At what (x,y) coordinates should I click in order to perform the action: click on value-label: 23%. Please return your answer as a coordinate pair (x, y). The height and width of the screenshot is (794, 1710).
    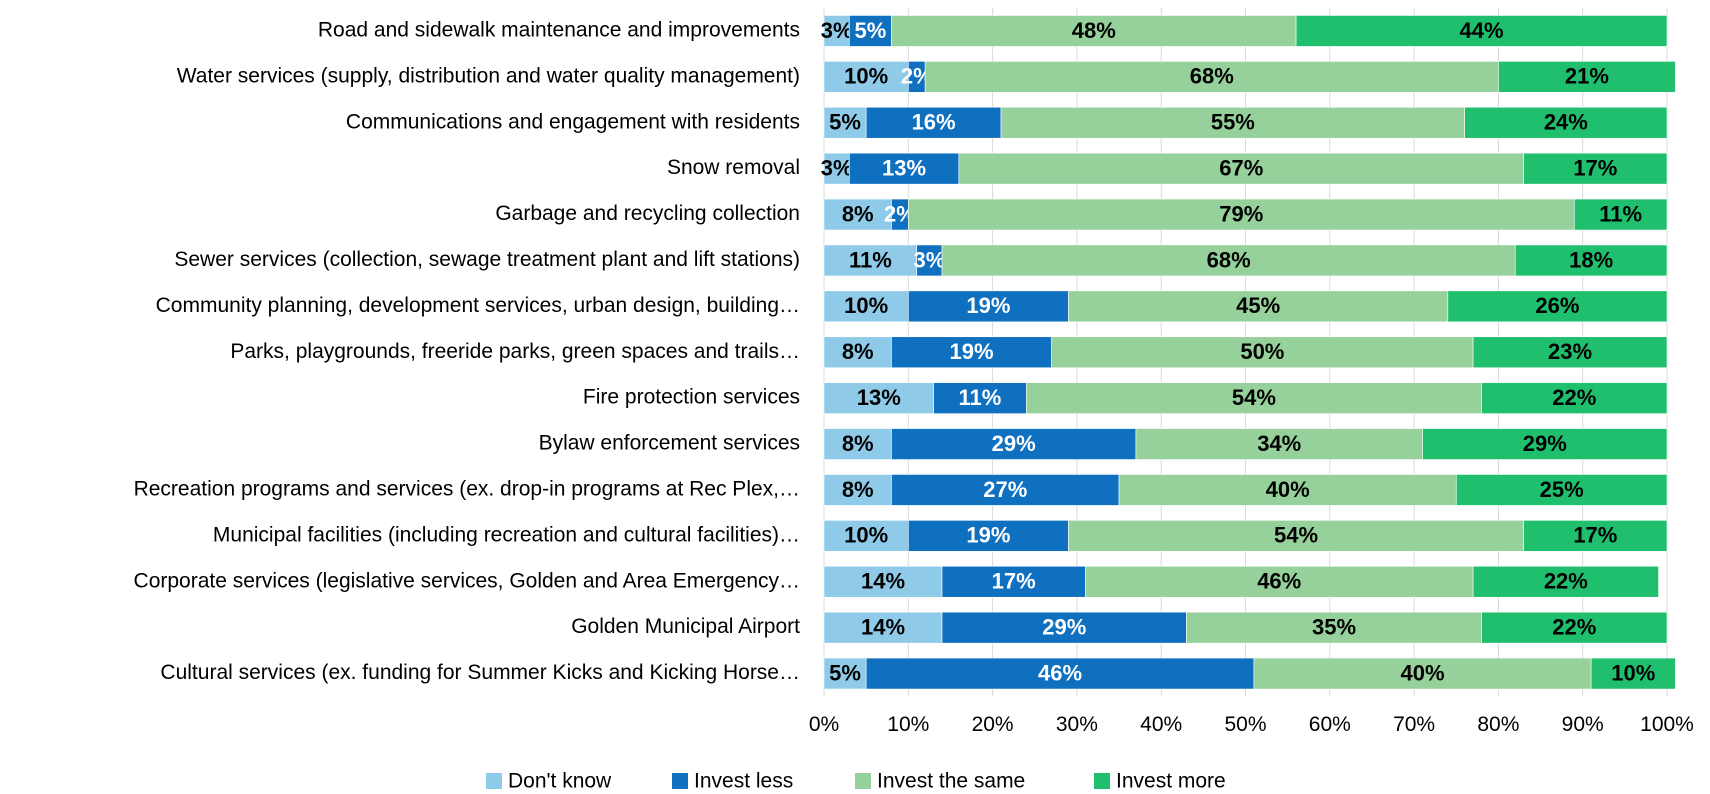
    Looking at the image, I should click on (1570, 351).